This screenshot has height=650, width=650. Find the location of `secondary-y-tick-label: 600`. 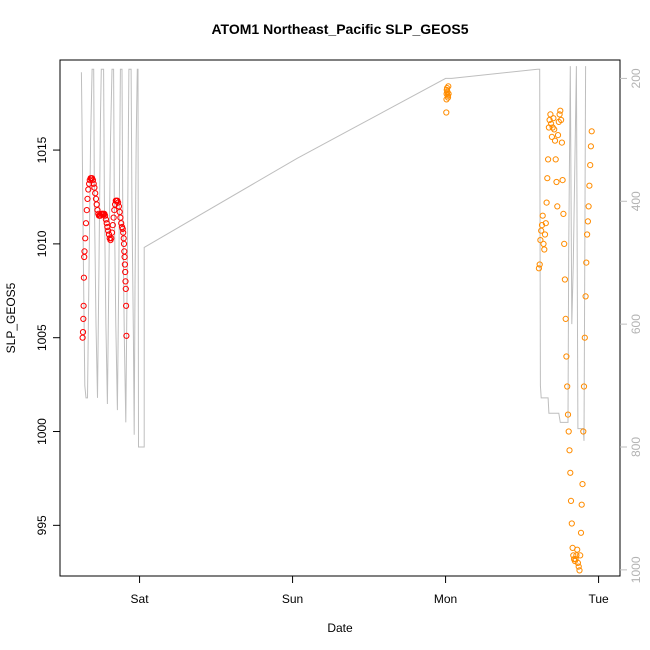

secondary-y-tick-label: 600 is located at coordinates (636, 324).